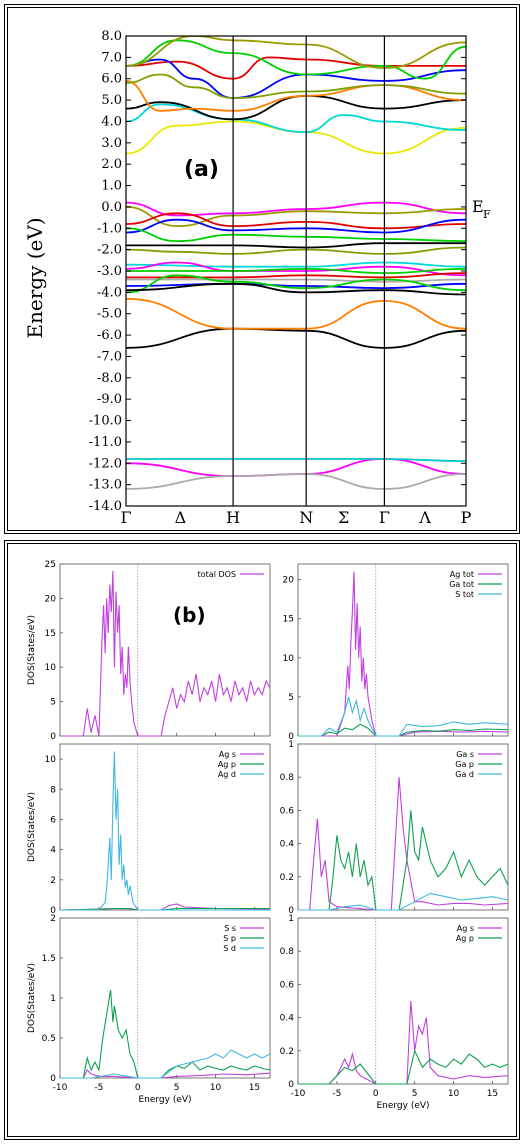 The height and width of the screenshot is (1144, 532). I want to click on k-point-label: H, so click(233, 517).